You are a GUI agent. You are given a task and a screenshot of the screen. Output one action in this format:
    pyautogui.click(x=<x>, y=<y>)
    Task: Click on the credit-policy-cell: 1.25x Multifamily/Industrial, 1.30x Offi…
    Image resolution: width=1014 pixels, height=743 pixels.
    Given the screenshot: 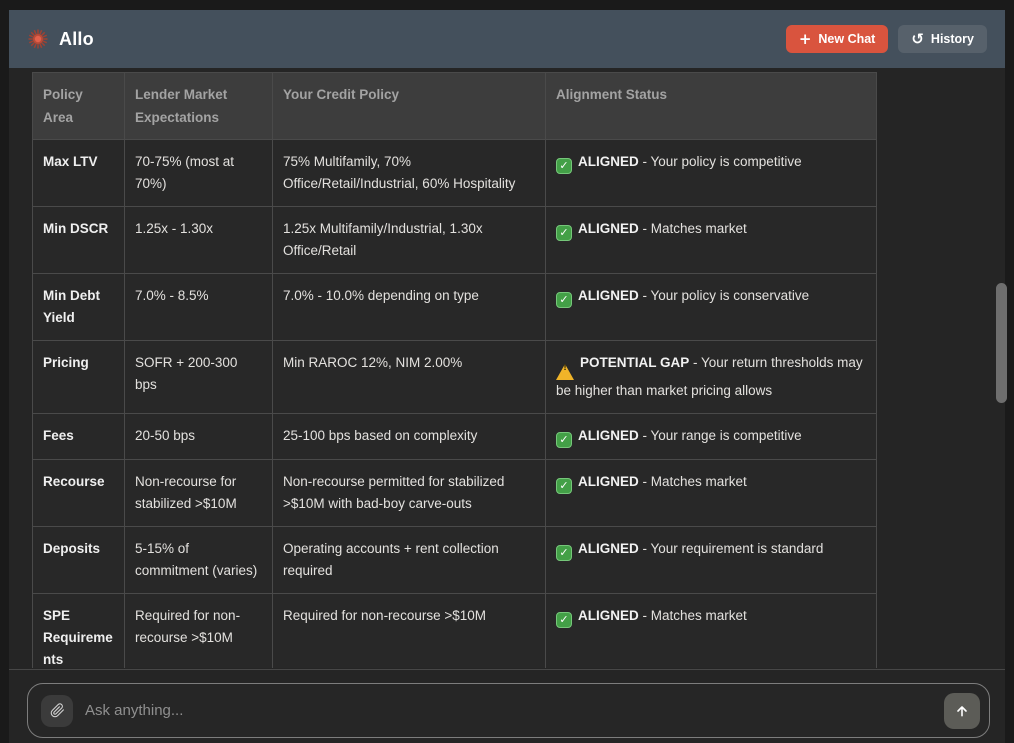 What is the action you would take?
    pyautogui.click(x=409, y=240)
    